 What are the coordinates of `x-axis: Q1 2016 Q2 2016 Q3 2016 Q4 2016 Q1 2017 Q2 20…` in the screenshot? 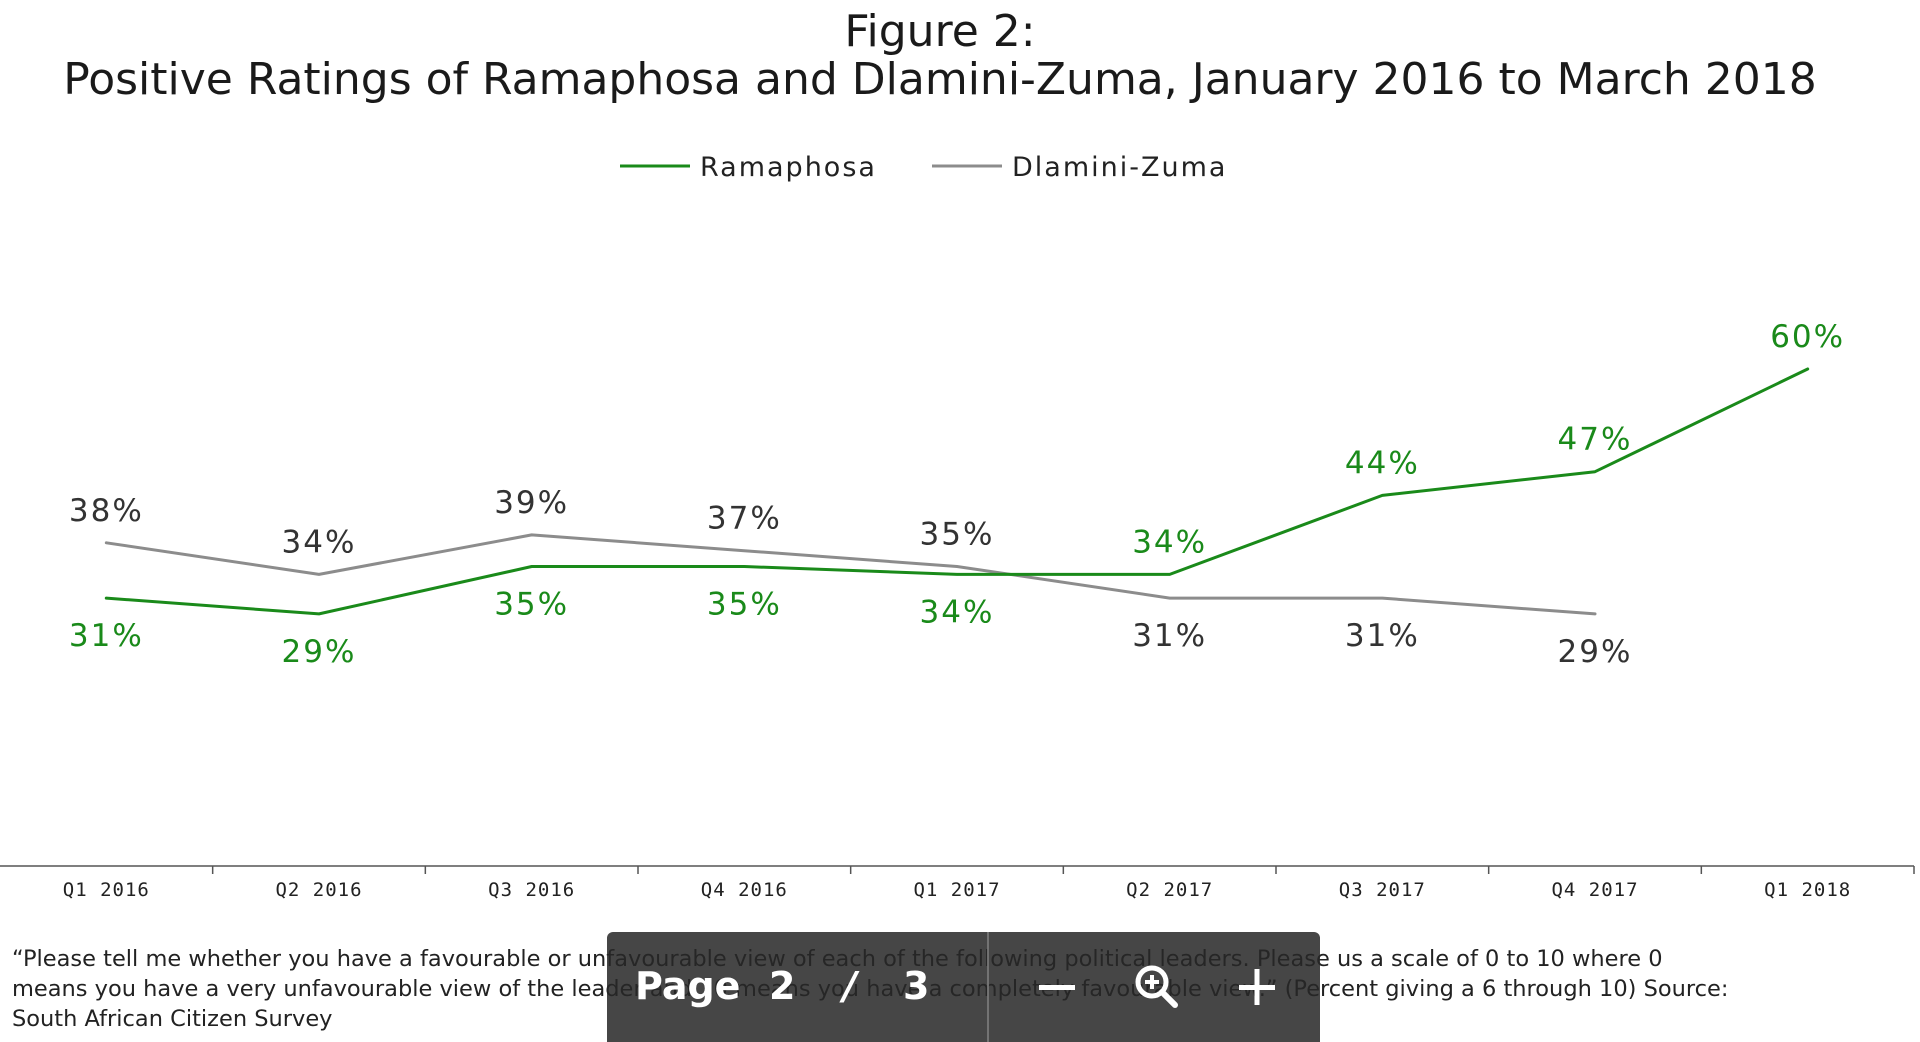 It's located at (957, 883).